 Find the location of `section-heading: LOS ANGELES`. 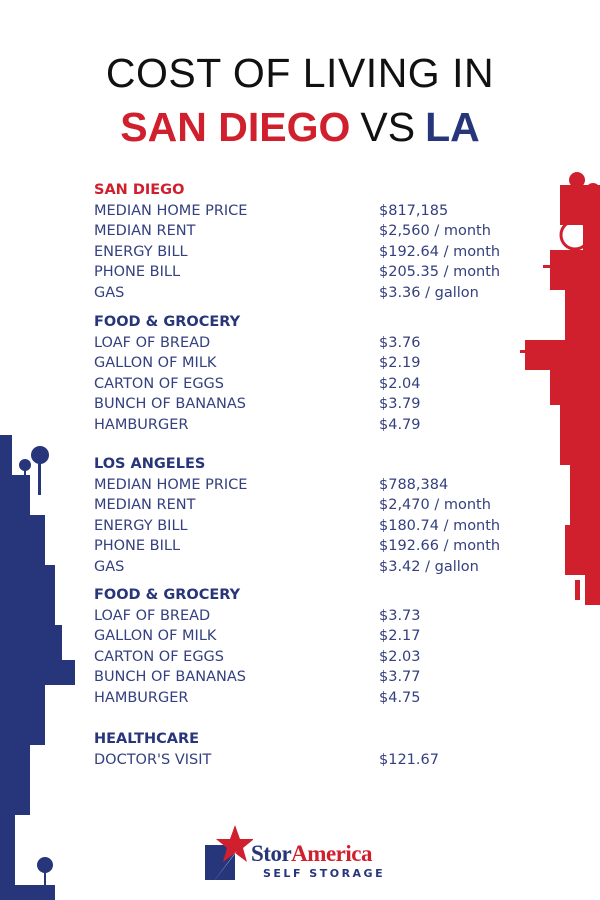

section-heading: LOS ANGELES is located at coordinates (150, 464).